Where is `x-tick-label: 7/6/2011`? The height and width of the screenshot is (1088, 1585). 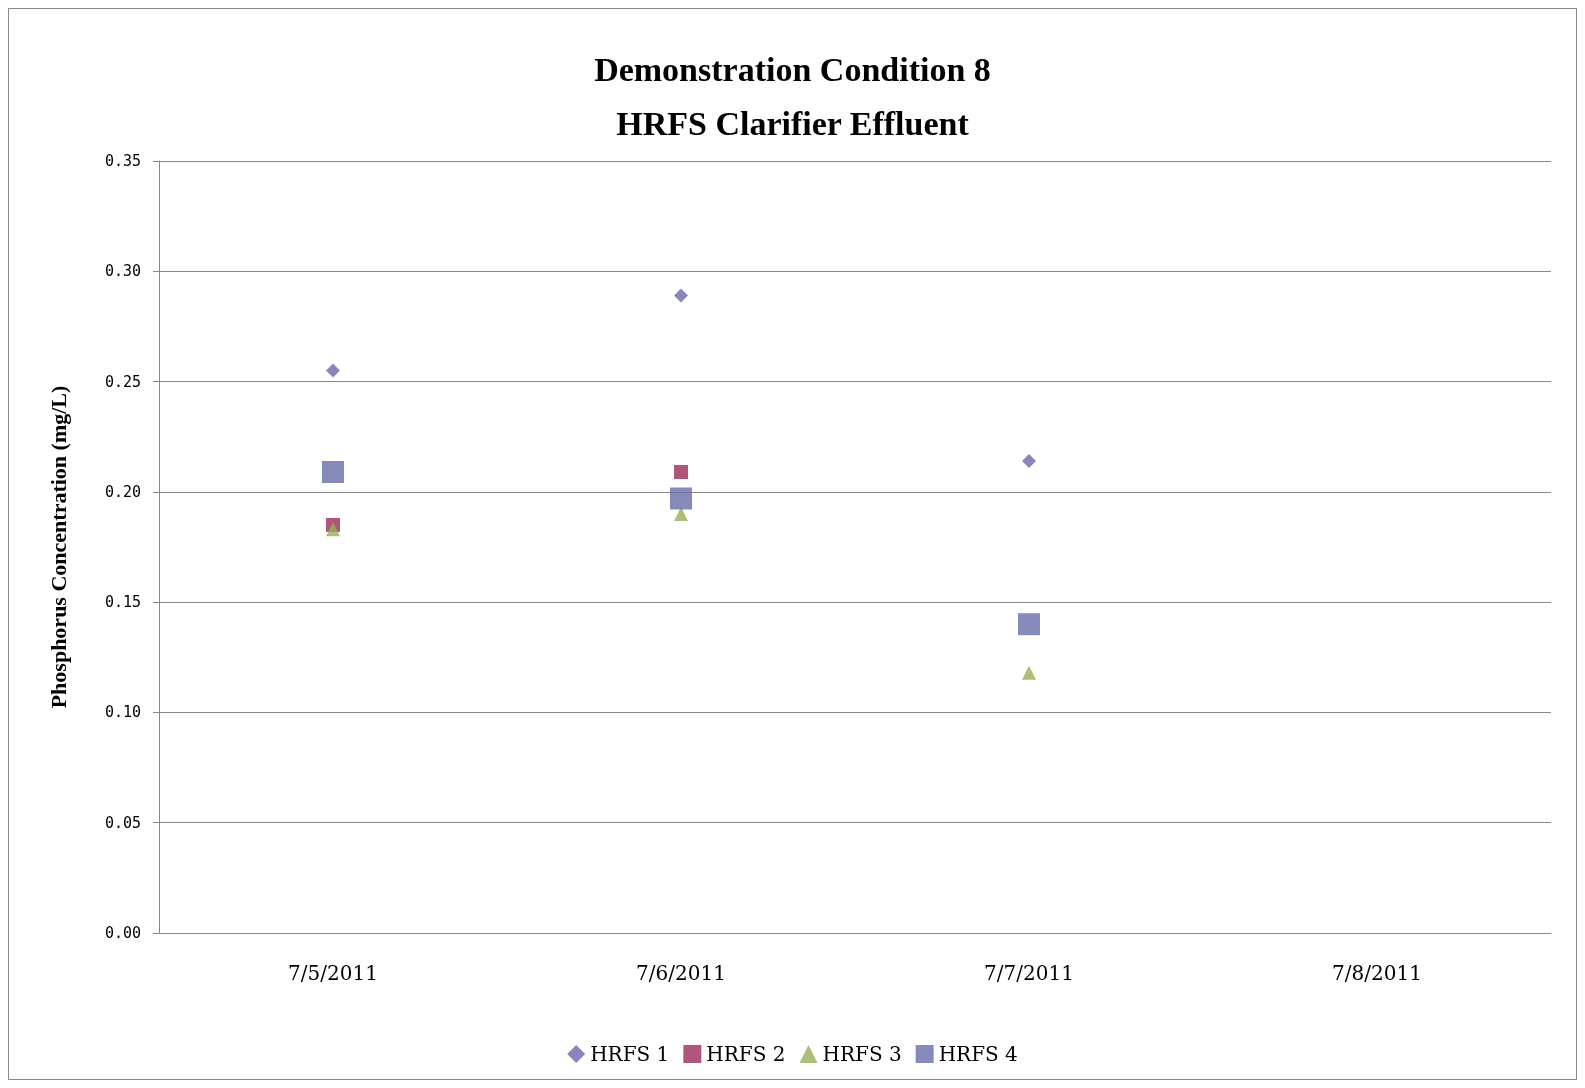
x-tick-label: 7/6/2011 is located at coordinates (681, 973).